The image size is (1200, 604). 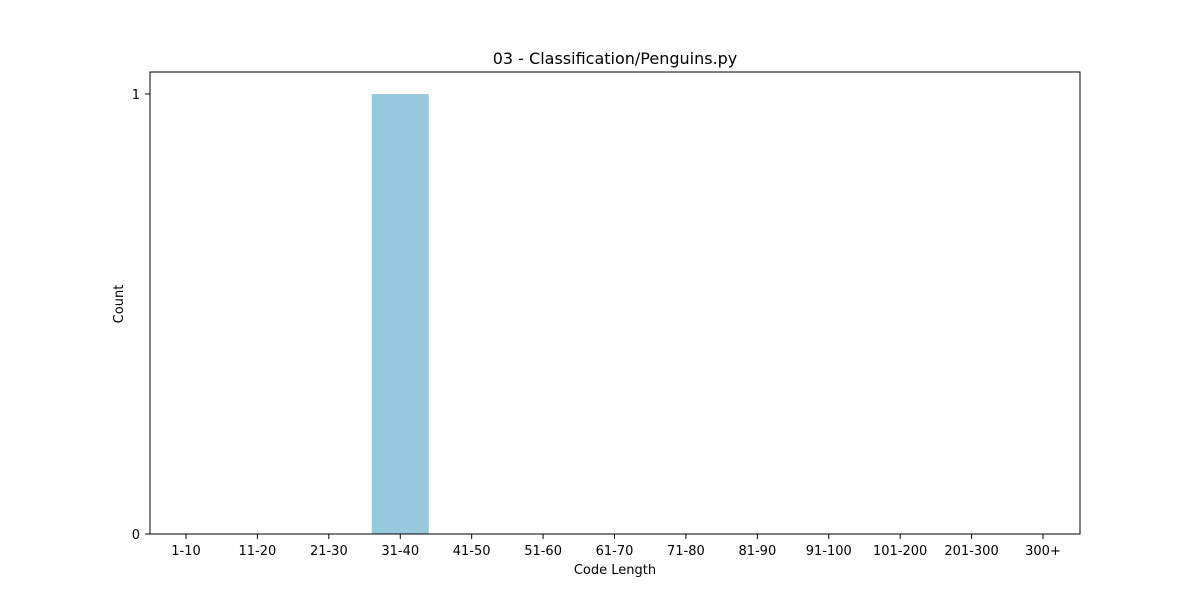 What do you see at coordinates (136, 535) in the screenshot?
I see `y-tick-label: 0` at bounding box center [136, 535].